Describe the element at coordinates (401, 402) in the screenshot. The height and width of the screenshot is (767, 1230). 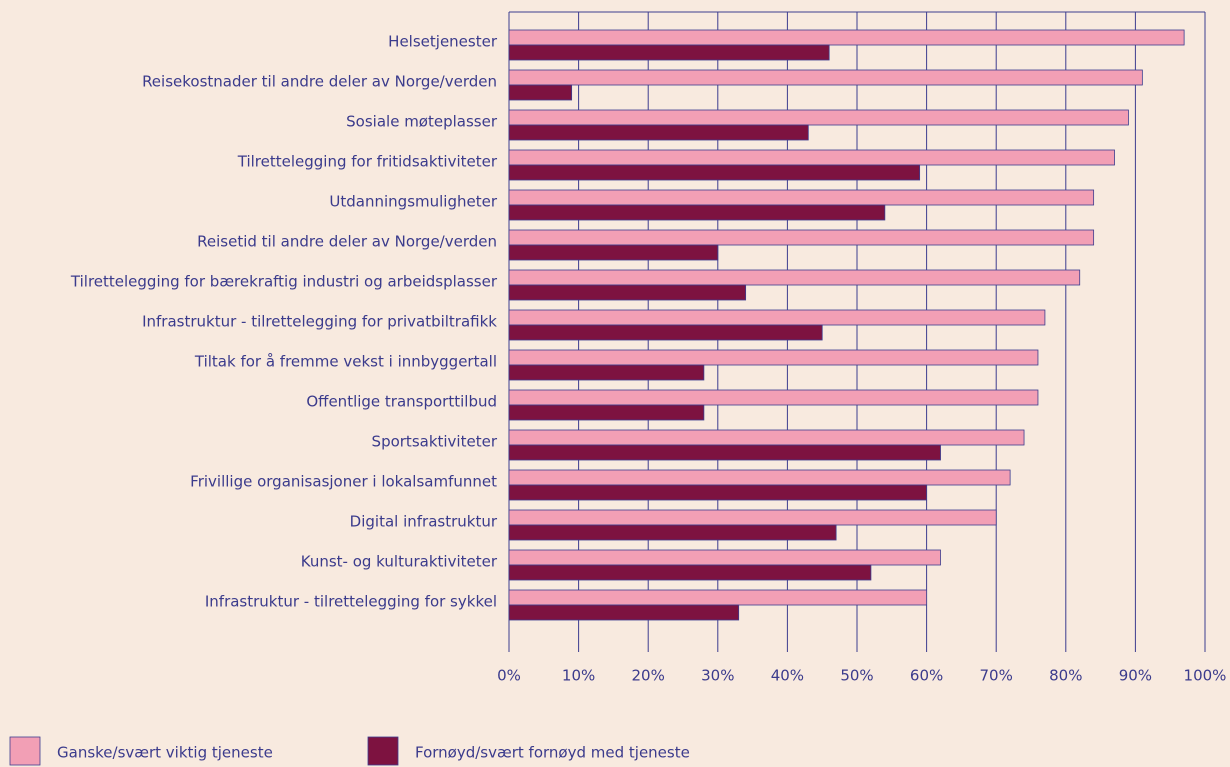
I see `y-tick-label: Offentlige transporttilbud` at that location.